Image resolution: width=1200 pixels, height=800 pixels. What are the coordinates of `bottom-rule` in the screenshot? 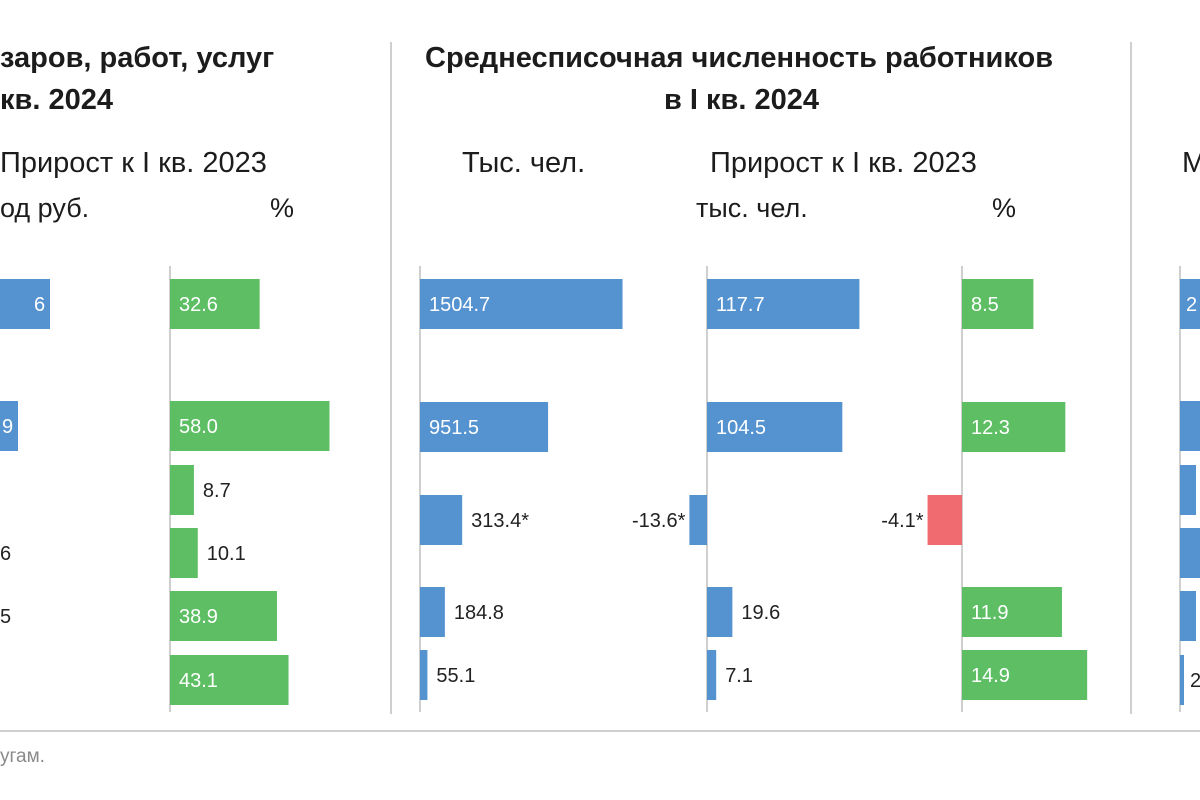 It's located at (600, 731).